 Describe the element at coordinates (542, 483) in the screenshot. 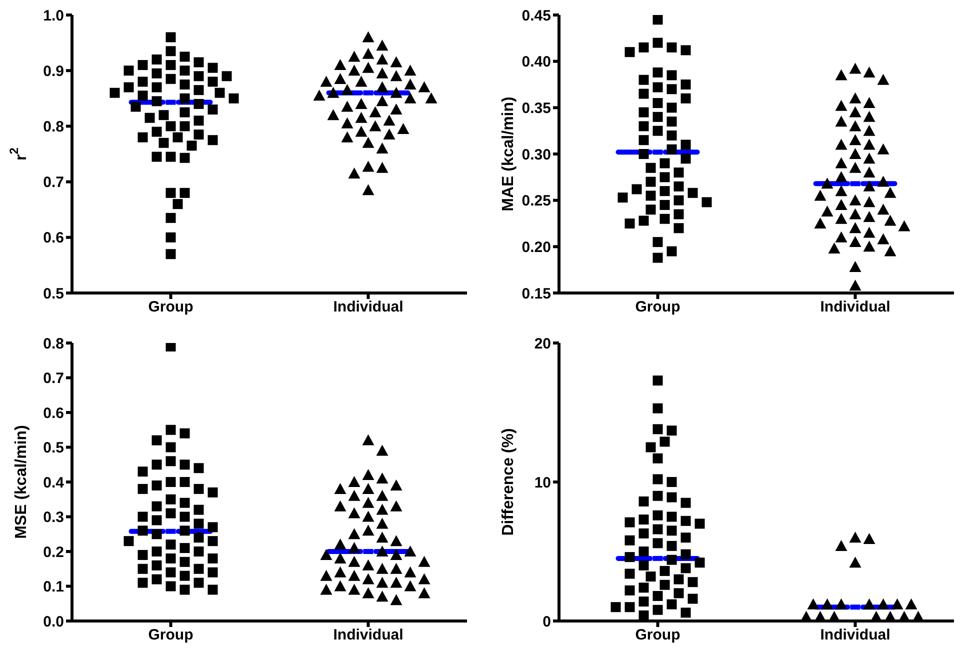

I see `y-tick-label: 10` at that location.